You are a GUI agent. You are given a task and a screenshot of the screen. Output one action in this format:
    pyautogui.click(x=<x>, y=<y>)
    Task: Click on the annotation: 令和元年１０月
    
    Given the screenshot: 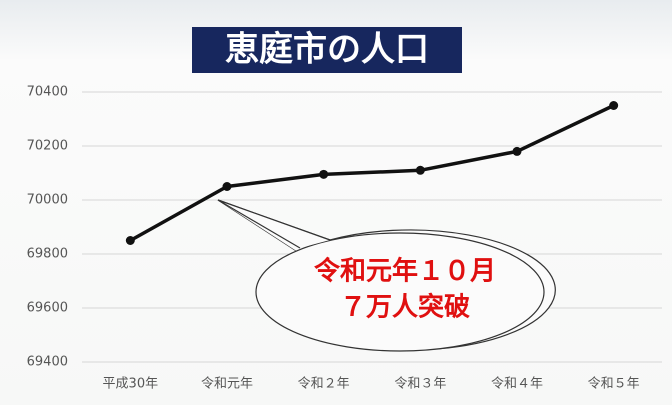 What is the action you would take?
    pyautogui.click(x=405, y=271)
    